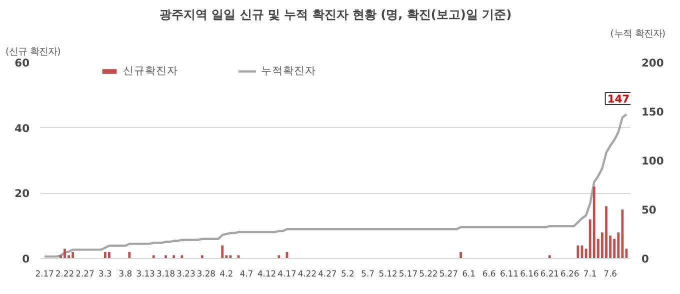 Image resolution: width=680 pixels, height=294 pixels. What do you see at coordinates (22, 128) in the screenshot?
I see `y-tick-label: 40` at bounding box center [22, 128].